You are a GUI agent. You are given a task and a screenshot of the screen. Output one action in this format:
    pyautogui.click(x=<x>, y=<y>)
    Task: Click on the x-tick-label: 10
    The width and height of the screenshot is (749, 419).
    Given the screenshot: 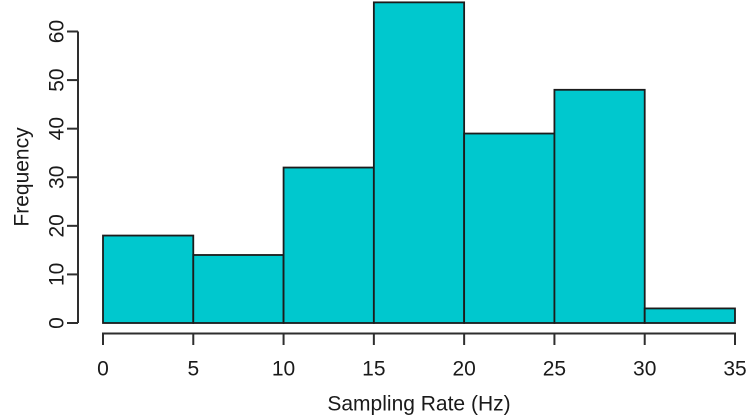 What is the action you would take?
    pyautogui.click(x=283, y=369)
    